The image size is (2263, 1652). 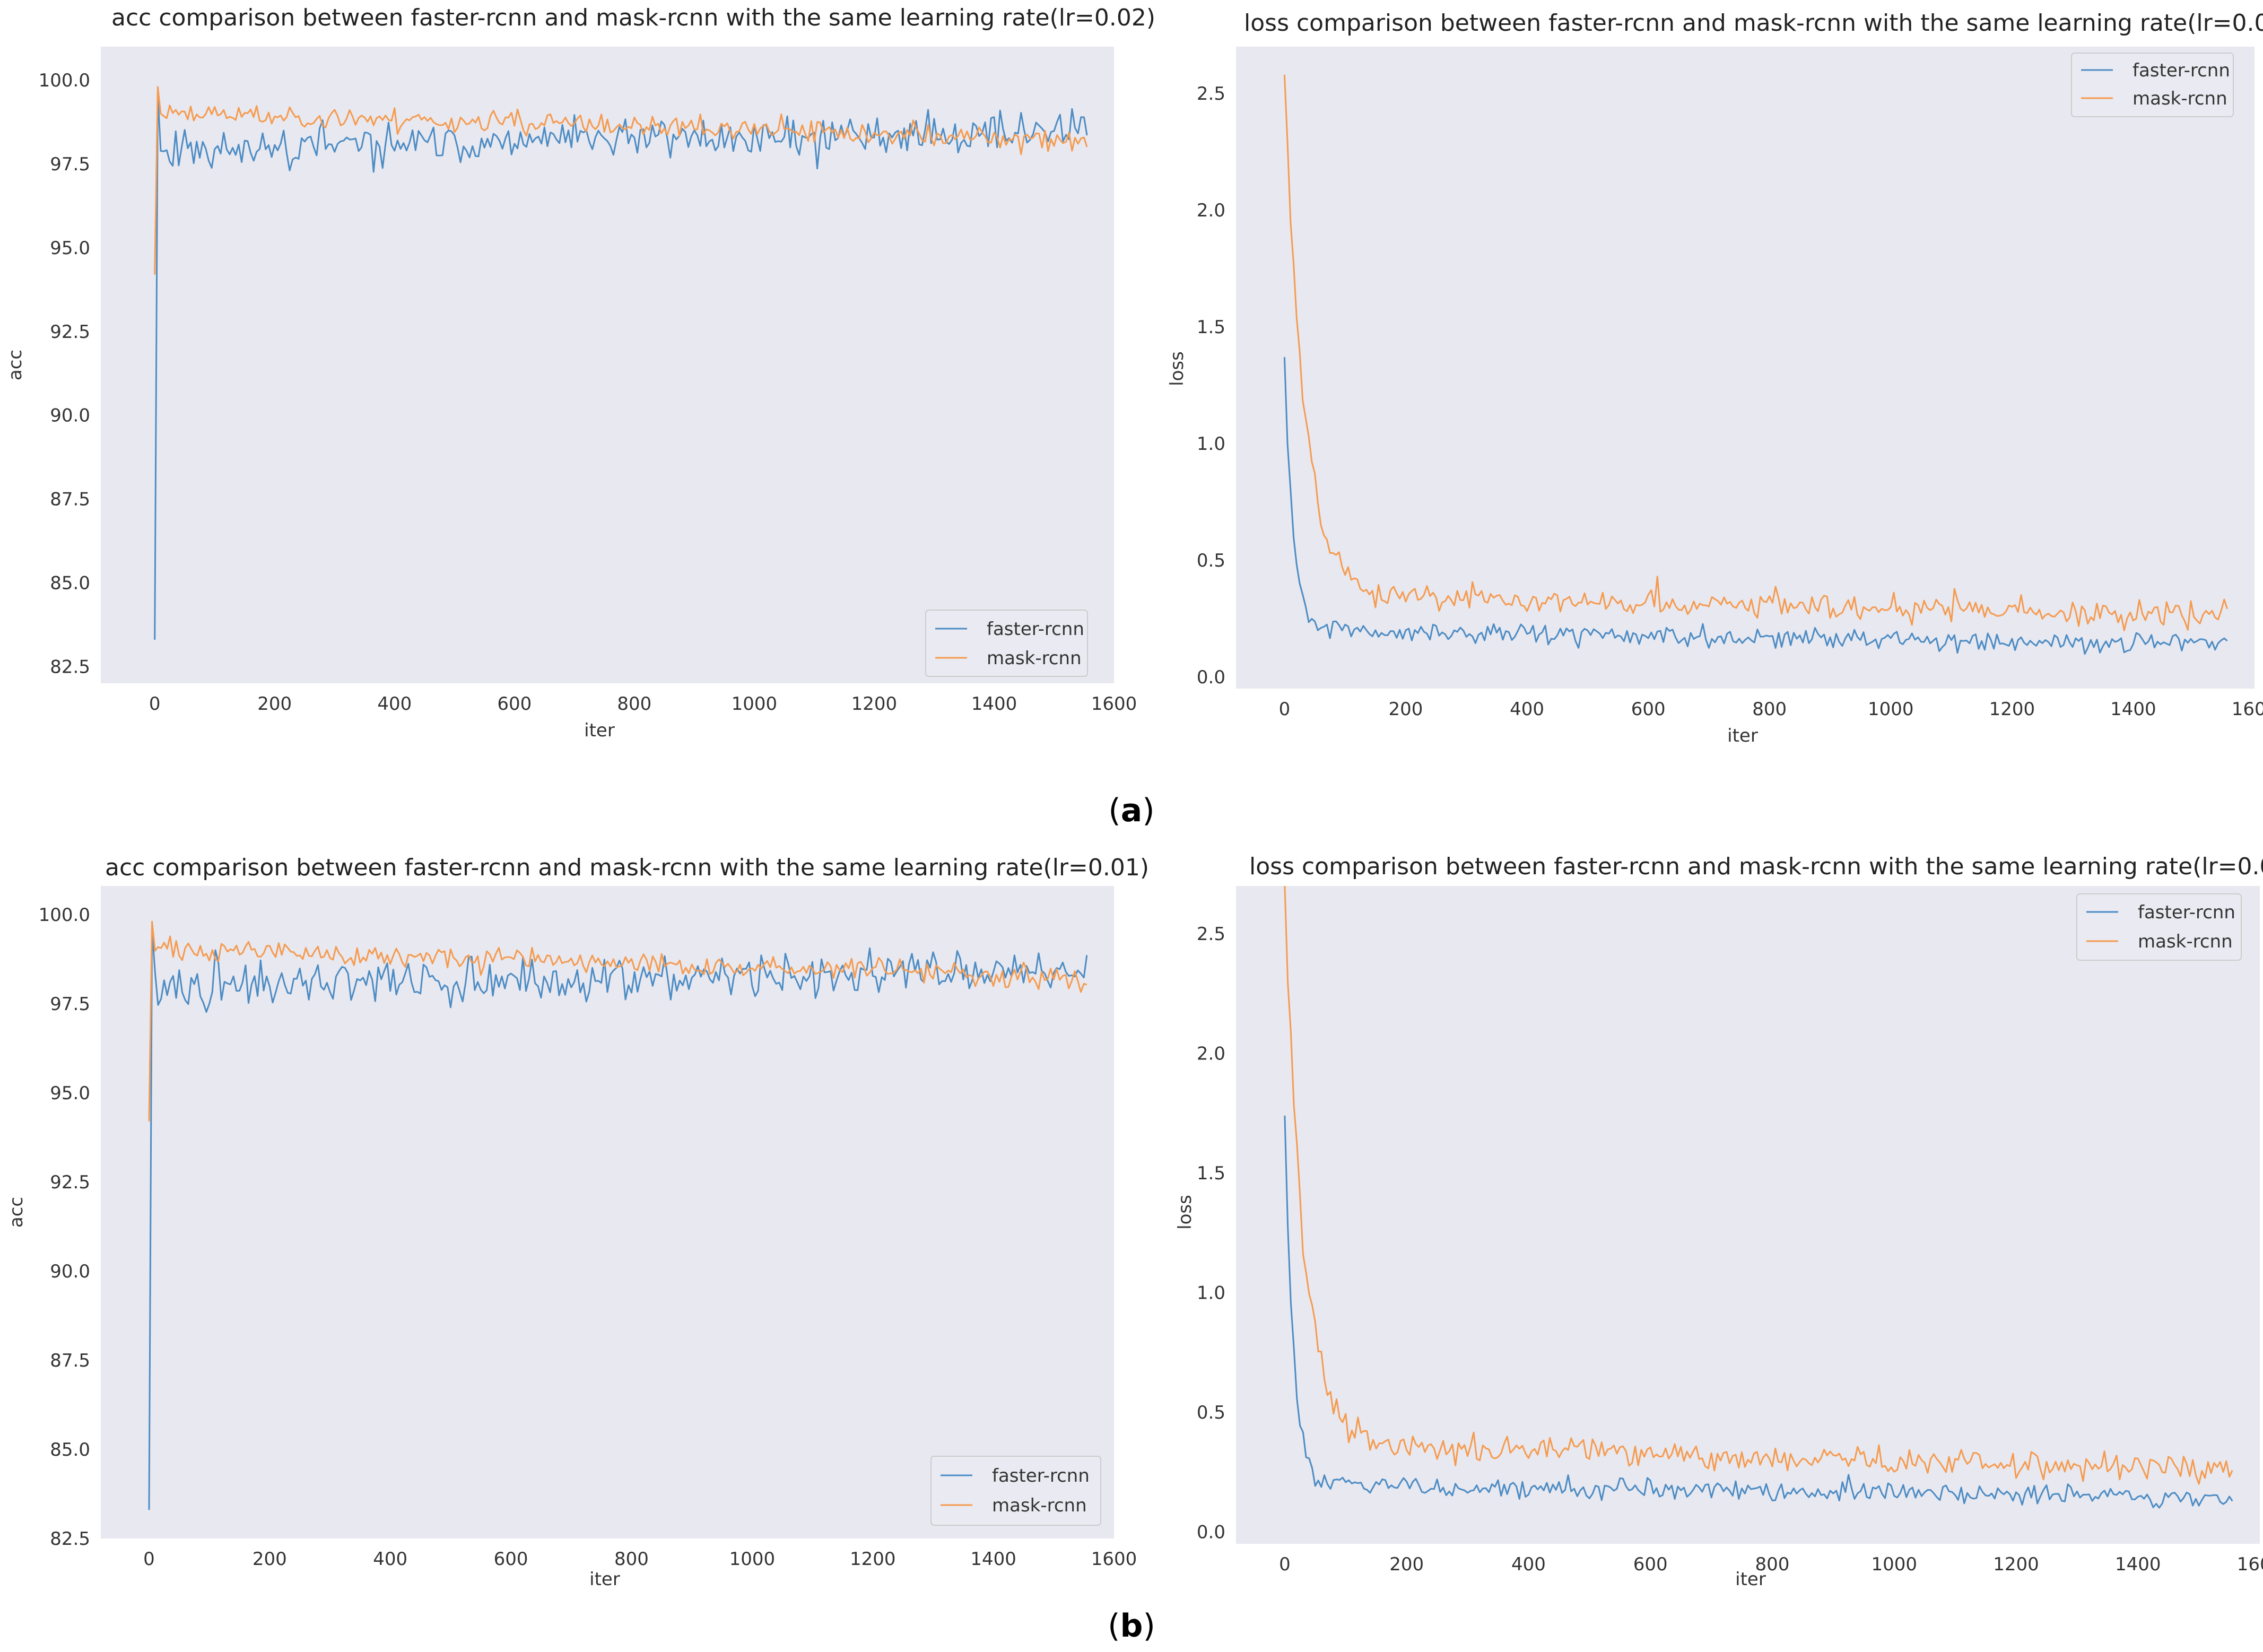 What do you see at coordinates (70, 332) in the screenshot?
I see `y-tick-label: 92.5` at bounding box center [70, 332].